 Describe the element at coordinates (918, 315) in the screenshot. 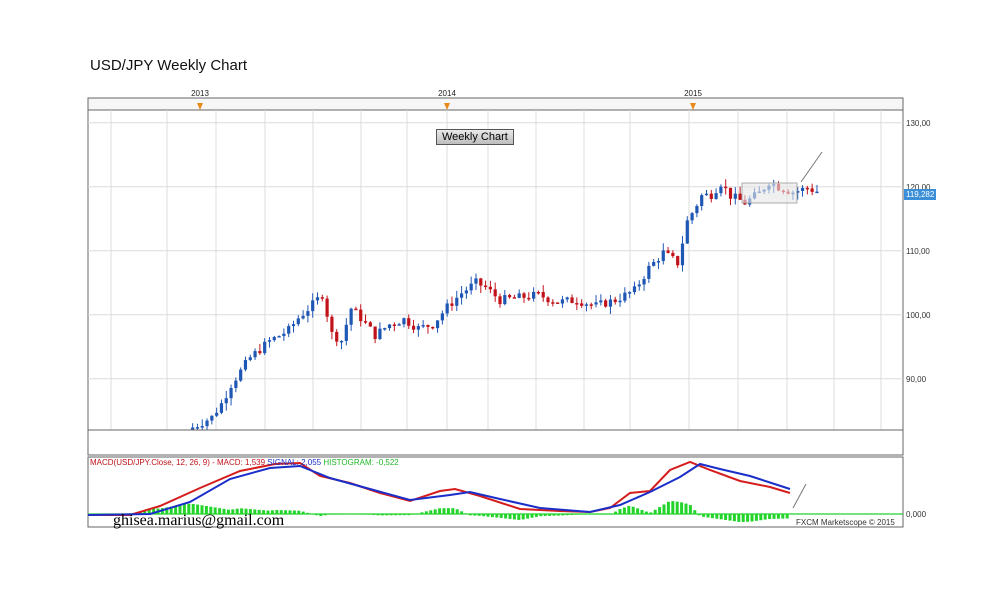

I see `y-tick-label: 100,00` at that location.